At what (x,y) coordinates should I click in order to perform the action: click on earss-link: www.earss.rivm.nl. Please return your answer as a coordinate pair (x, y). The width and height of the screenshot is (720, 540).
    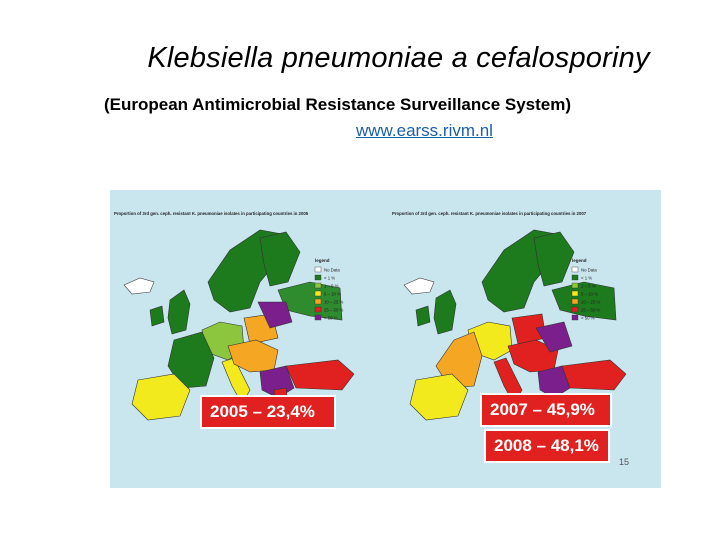
    Looking at the image, I should click on (424, 130).